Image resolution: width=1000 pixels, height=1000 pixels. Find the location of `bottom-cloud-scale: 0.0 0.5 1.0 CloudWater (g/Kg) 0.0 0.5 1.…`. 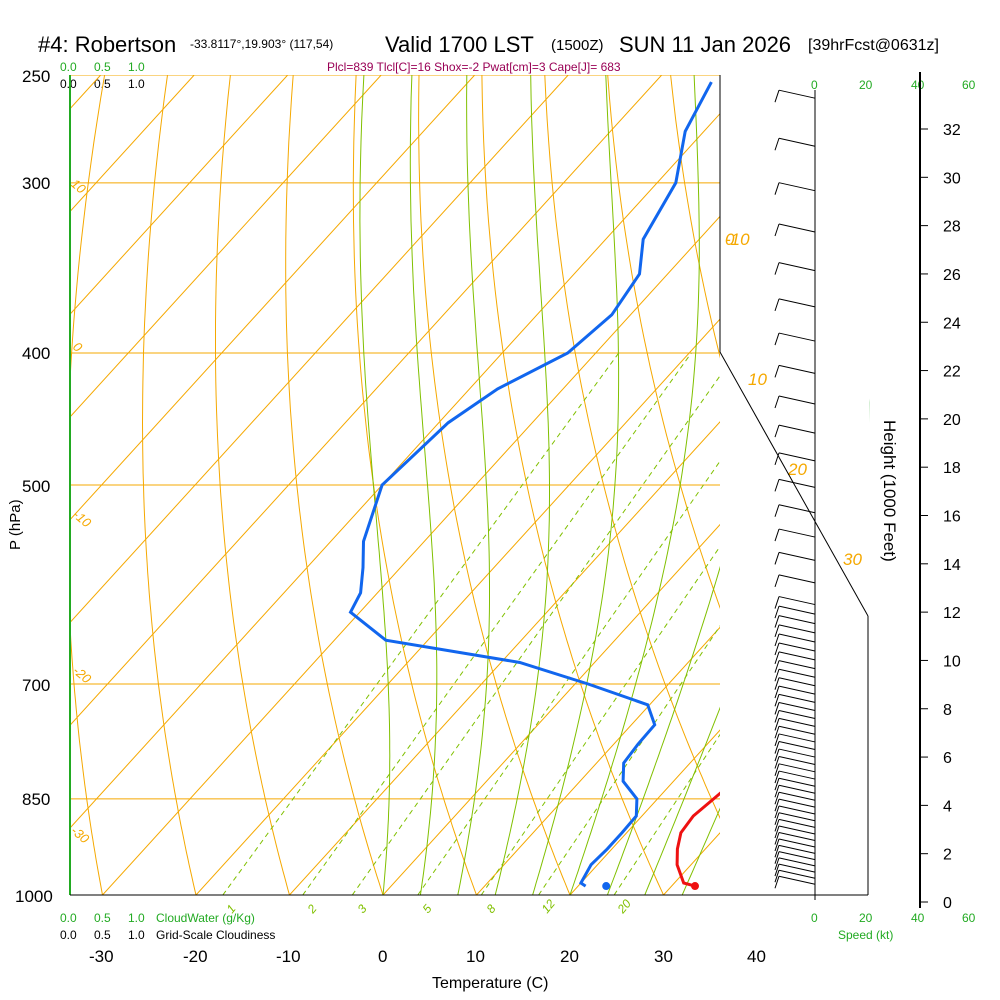

bottom-cloud-scale: 0.0 0.5 1.0 CloudWater (g/Kg) 0.0 0.5 1.… is located at coordinates (167, 926).